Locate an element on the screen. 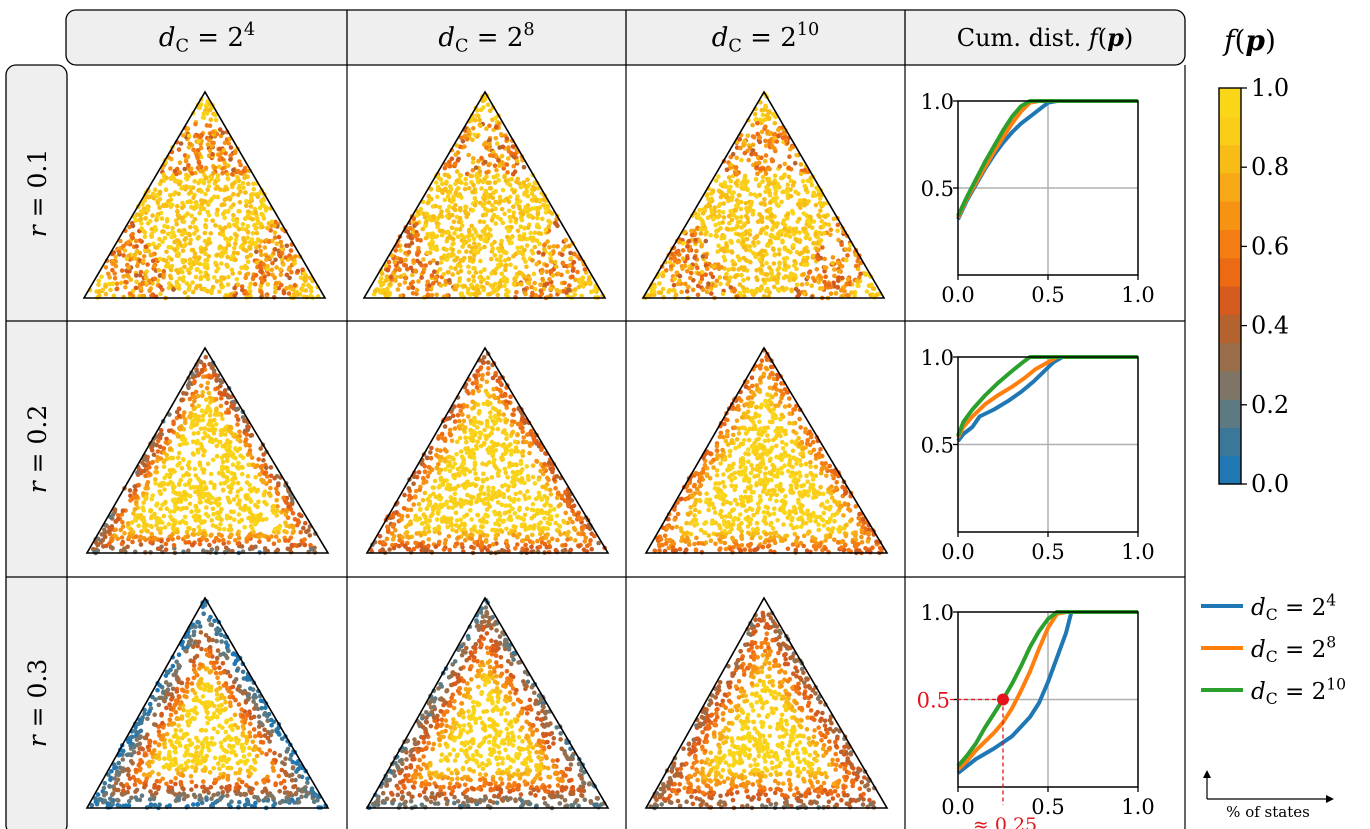  note-y-arrow is located at coordinates (1207, 774).